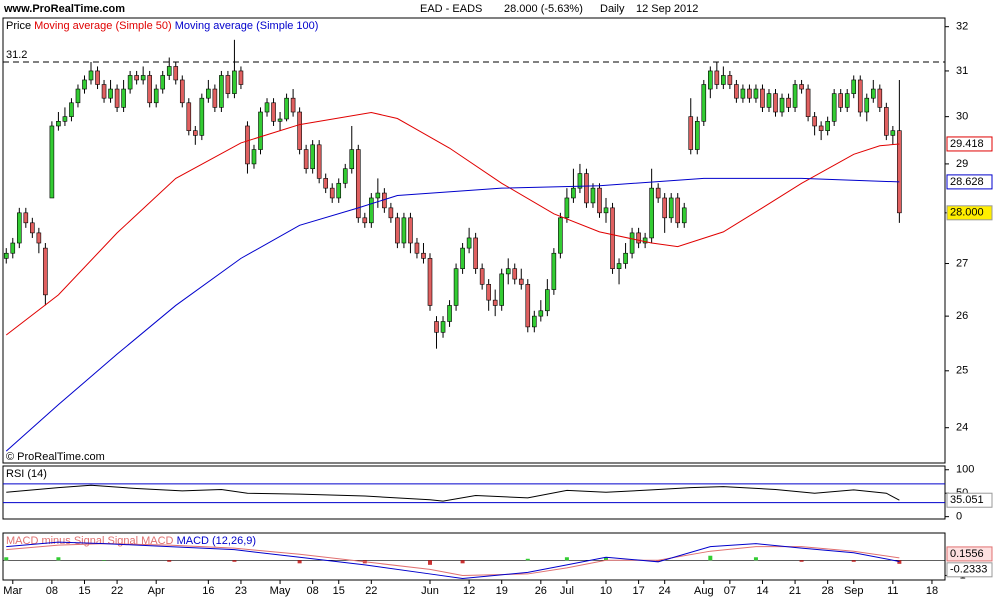 The width and height of the screenshot is (1000, 600). I want to click on date: 12 Sep 2012, so click(667, 9).